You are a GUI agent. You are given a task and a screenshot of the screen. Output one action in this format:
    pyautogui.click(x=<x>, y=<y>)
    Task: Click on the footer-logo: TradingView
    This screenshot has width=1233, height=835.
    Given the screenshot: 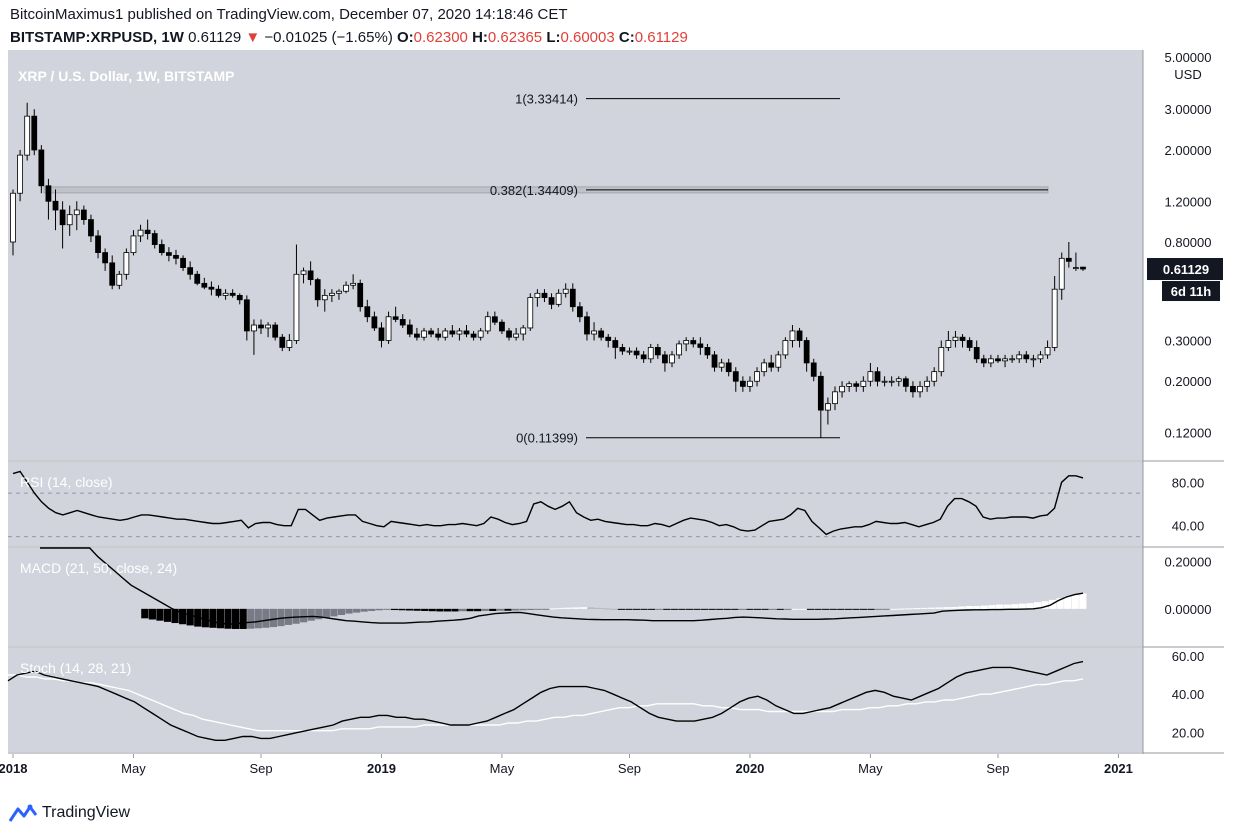 What is the action you would take?
    pyautogui.click(x=69, y=813)
    